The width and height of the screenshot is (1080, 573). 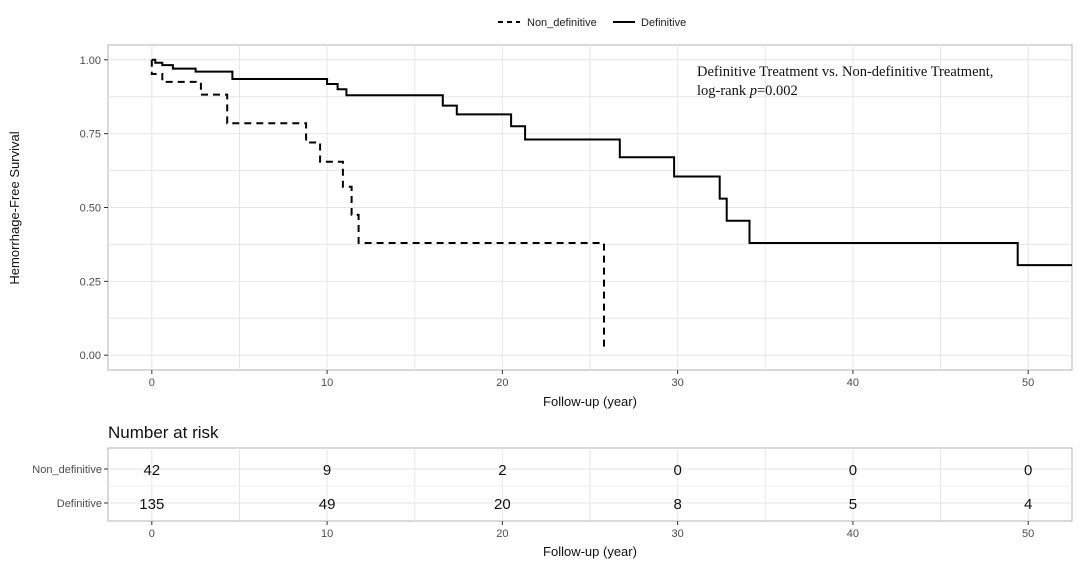 I want to click on annotation-line-2: log-rank p=0.002, so click(x=747, y=91).